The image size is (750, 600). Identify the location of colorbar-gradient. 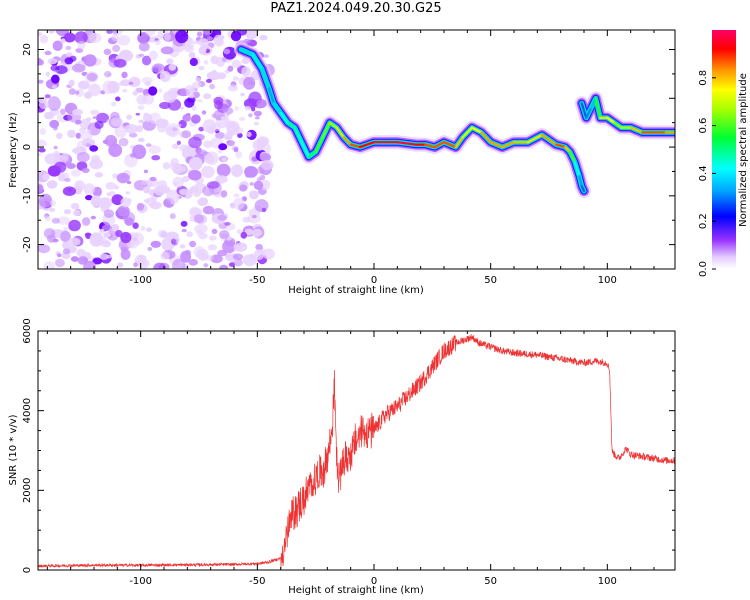
(724, 149).